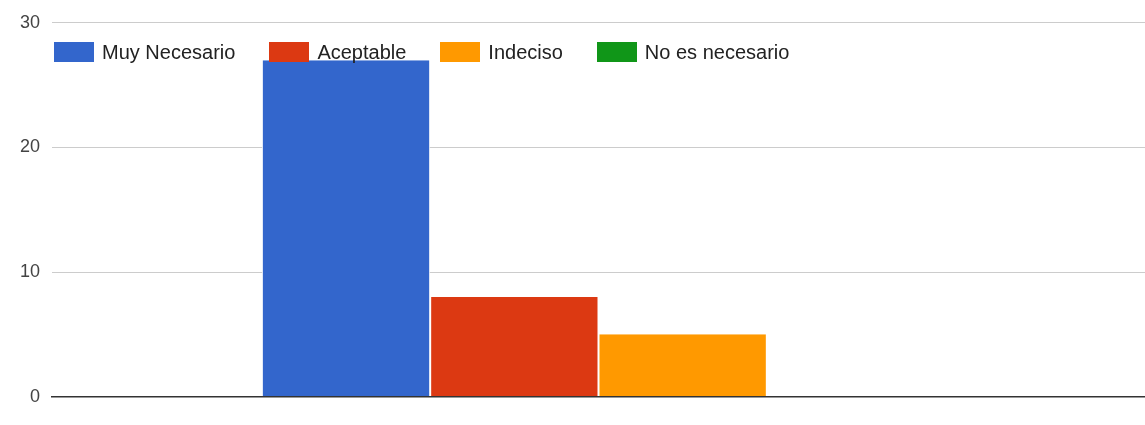  What do you see at coordinates (169, 52) in the screenshot?
I see `legend-label: Muy Necesario` at bounding box center [169, 52].